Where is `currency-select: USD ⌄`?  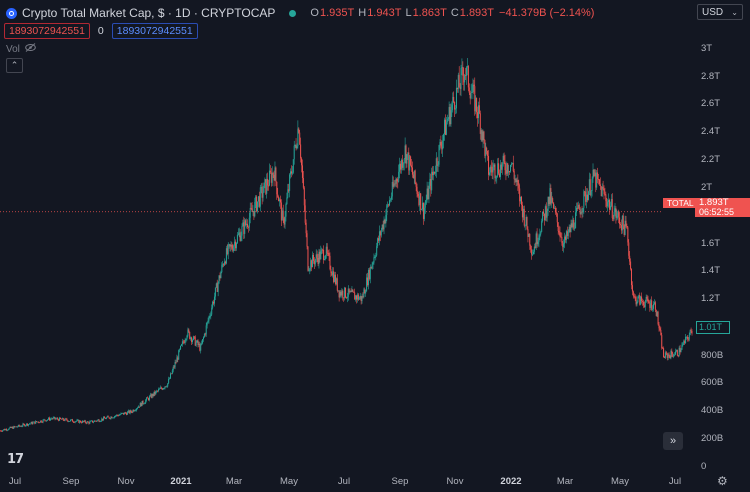 currency-select: USD ⌄ is located at coordinates (720, 12).